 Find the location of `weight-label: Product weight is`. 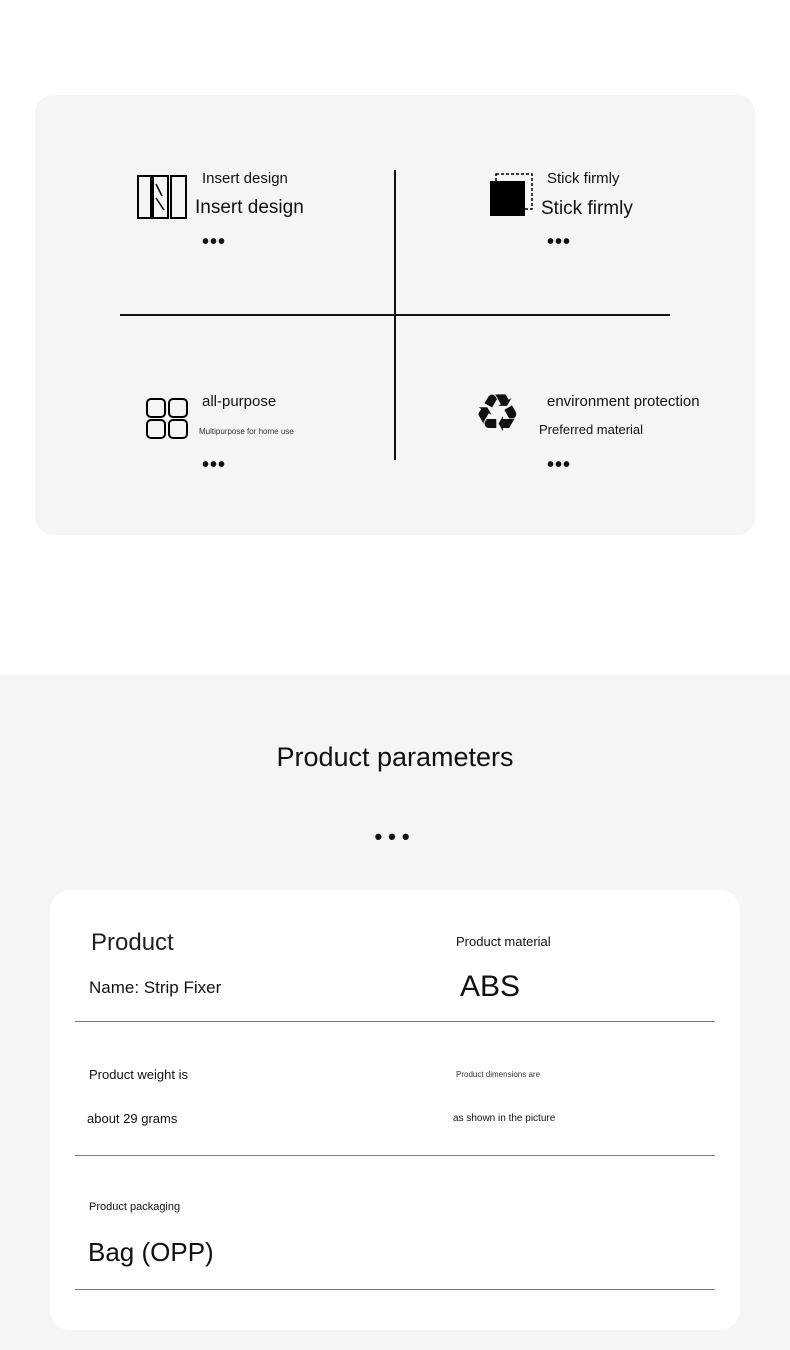

weight-label: Product weight is is located at coordinates (138, 1074).